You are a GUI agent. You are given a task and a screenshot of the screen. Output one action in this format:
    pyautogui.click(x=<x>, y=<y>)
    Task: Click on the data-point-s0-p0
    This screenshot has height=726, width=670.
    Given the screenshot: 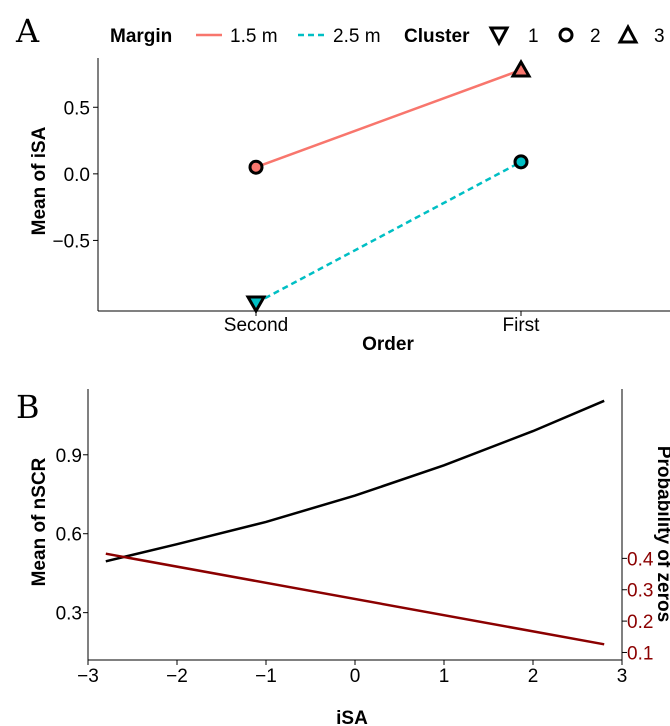 What is the action you would take?
    pyautogui.click(x=256, y=167)
    